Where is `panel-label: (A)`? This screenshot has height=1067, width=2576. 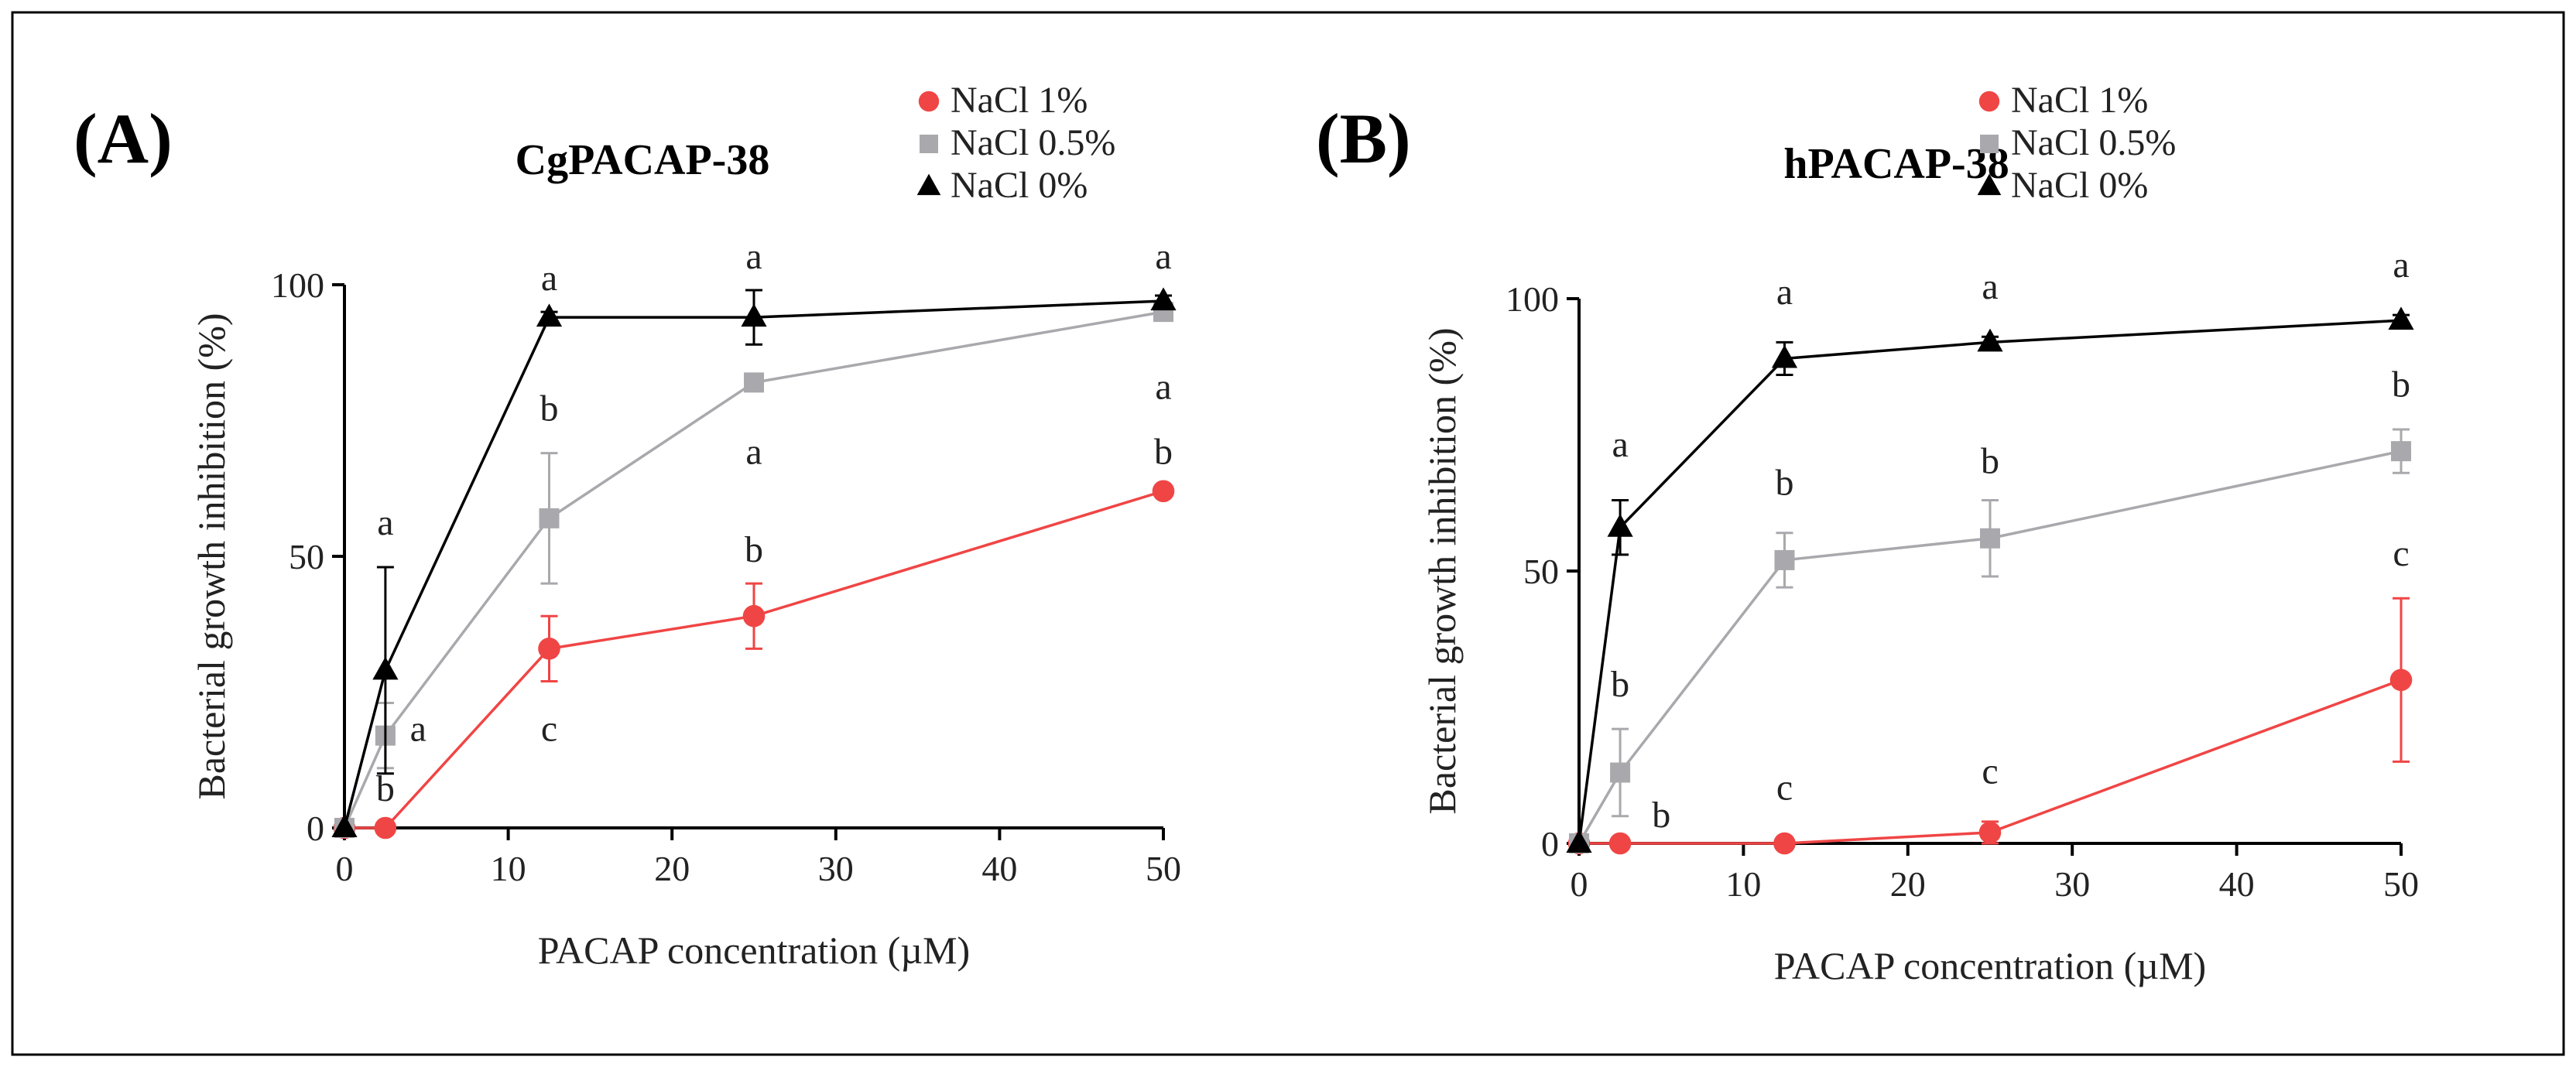
panel-label: (A) is located at coordinates (123, 138).